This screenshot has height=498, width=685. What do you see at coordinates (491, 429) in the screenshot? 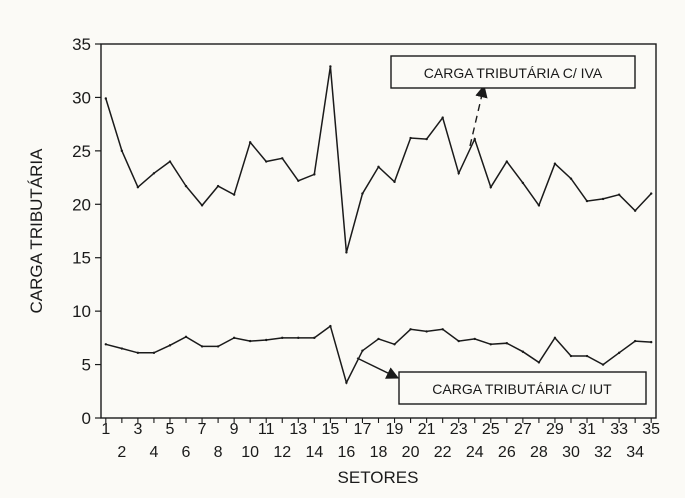
I see `x-tick-label: 25` at bounding box center [491, 429].